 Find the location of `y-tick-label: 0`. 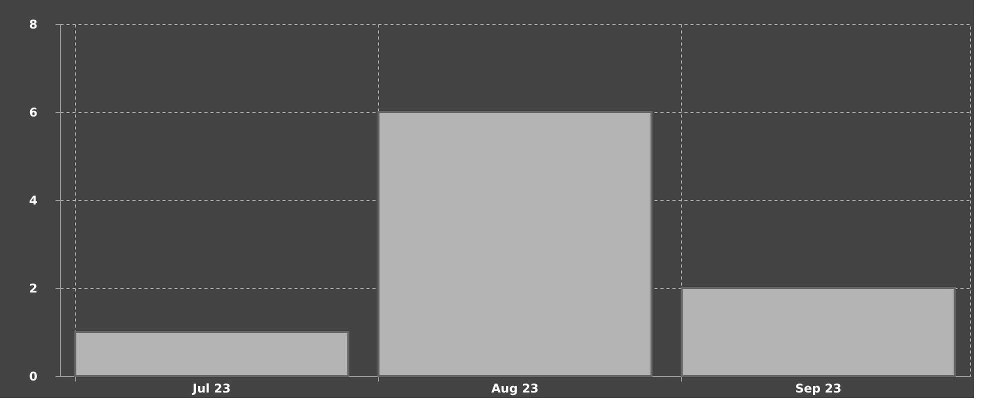

y-tick-label: 0 is located at coordinates (33, 377).